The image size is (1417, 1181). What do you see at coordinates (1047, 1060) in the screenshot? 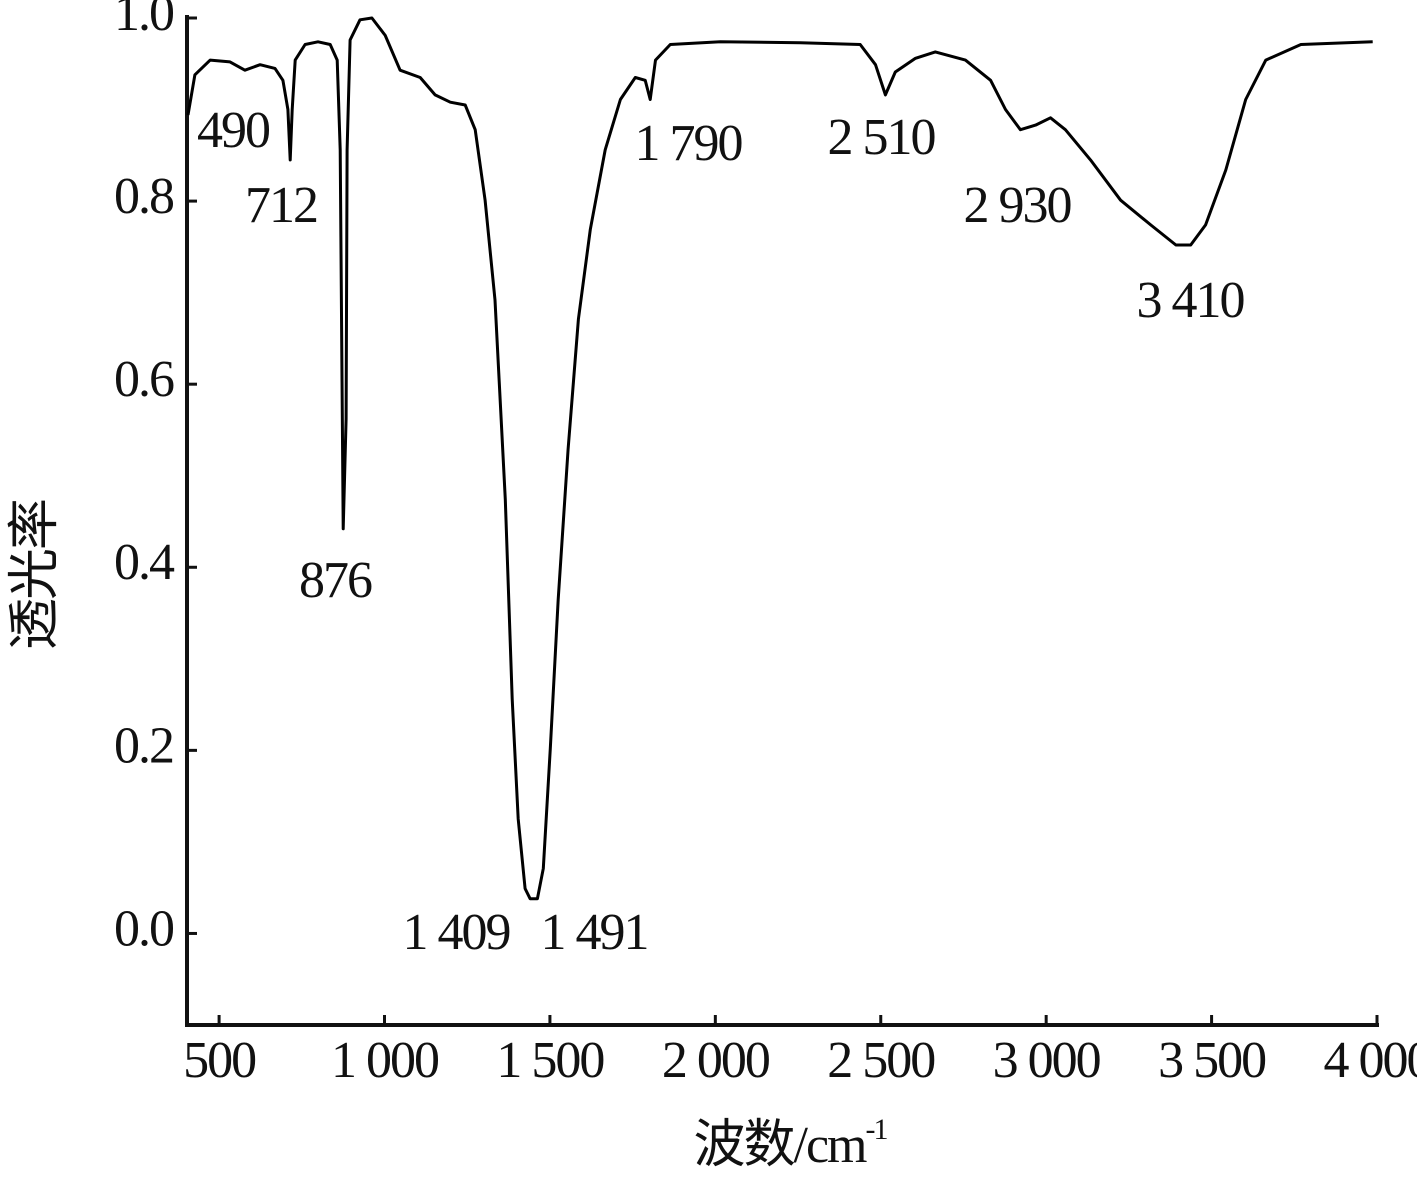
I see `x-tick-label: 3 000` at bounding box center [1047, 1060].